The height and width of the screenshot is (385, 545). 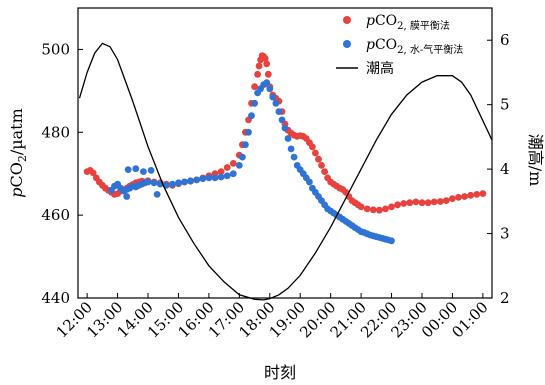 I want to click on y-right-axis-label: 潮高/m, so click(x=535, y=160).